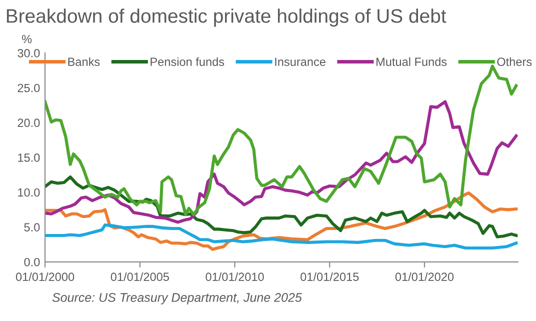 Image resolution: width=536 pixels, height=321 pixels. What do you see at coordinates (84, 61) in the screenshot?
I see `legend-label: Banks` at bounding box center [84, 61].